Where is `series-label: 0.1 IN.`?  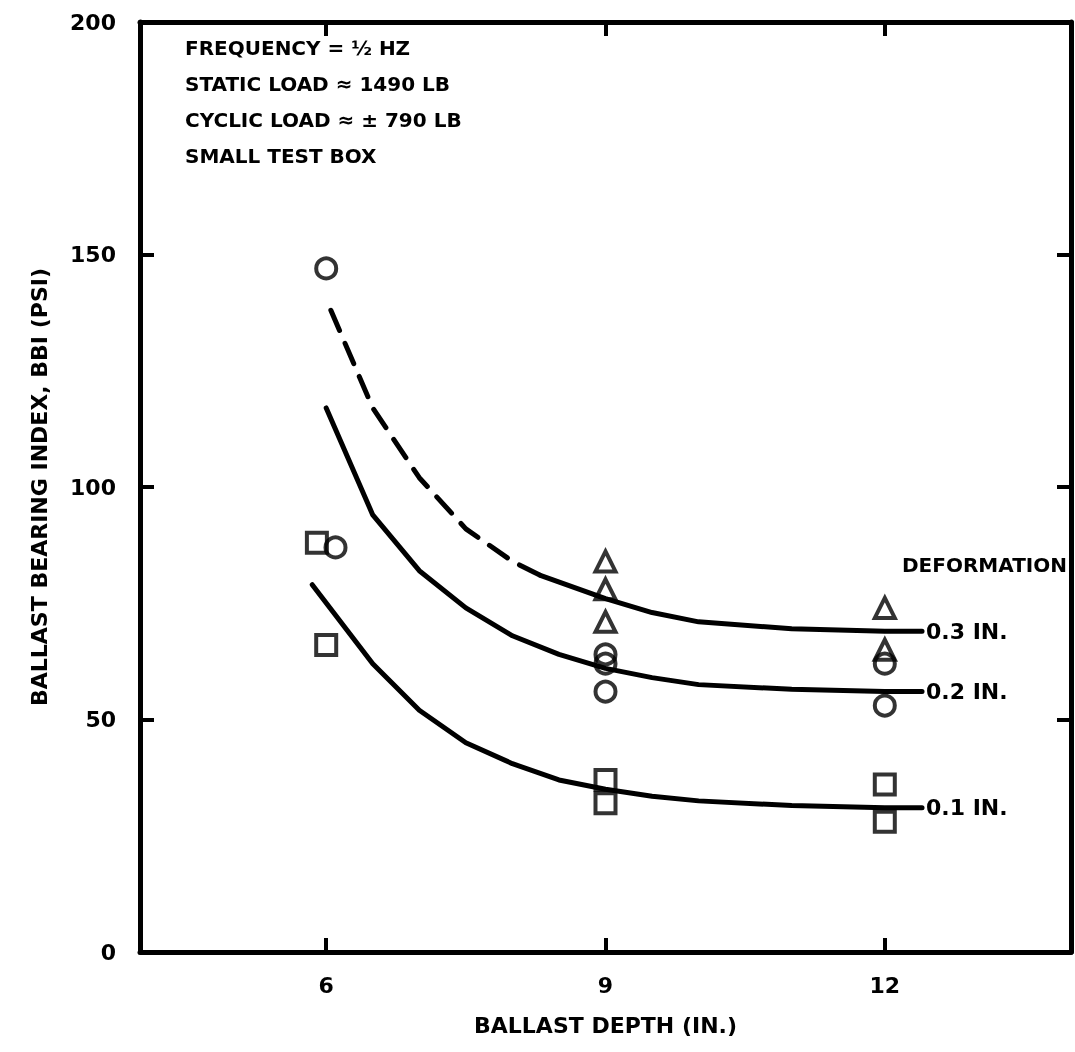
series-label: 0.1 IN. is located at coordinates (967, 808).